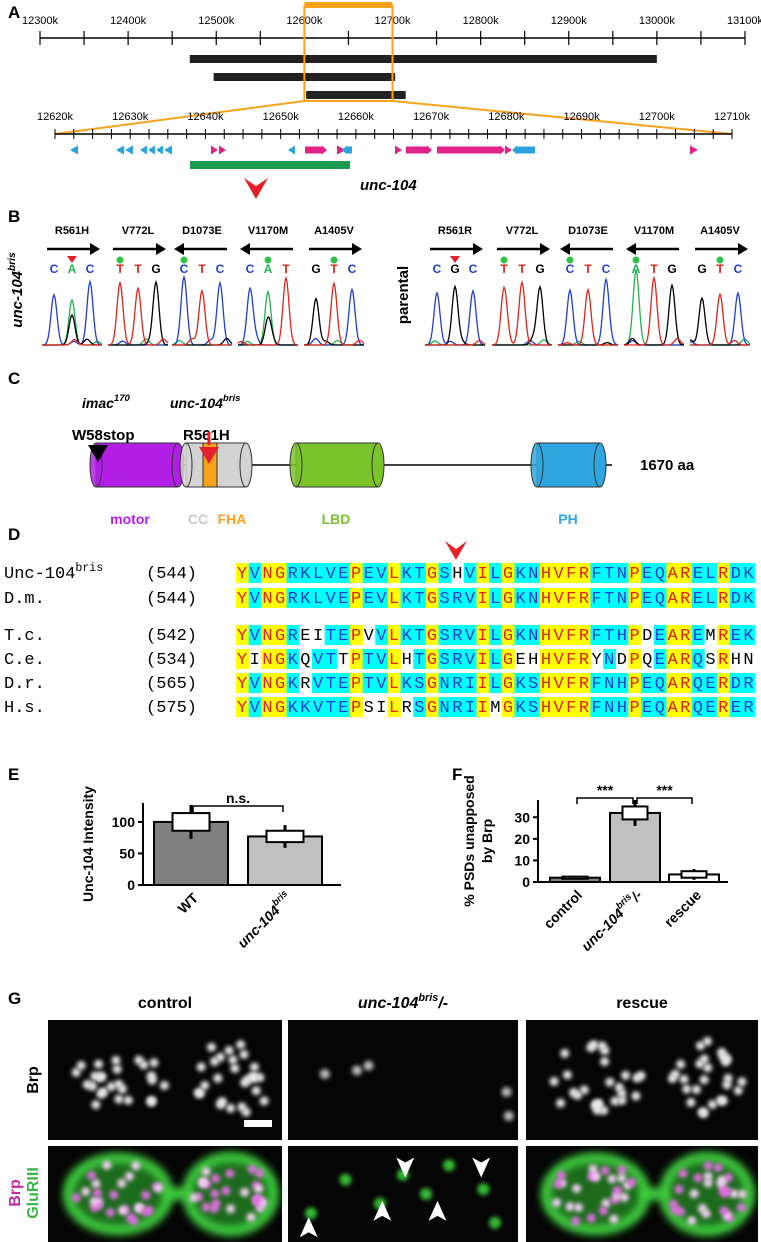 This screenshot has height=1242, width=761. What do you see at coordinates (238, 798) in the screenshot?
I see `significance-label: n.s.` at bounding box center [238, 798].